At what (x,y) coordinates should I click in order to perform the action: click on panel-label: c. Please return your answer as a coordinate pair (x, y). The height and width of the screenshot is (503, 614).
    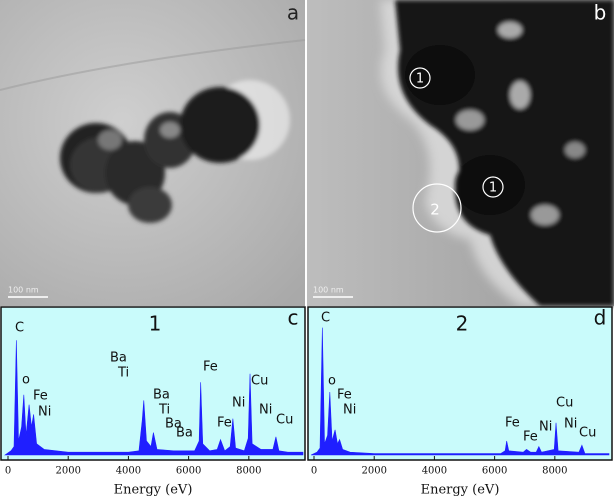
    Looking at the image, I should click on (293, 318).